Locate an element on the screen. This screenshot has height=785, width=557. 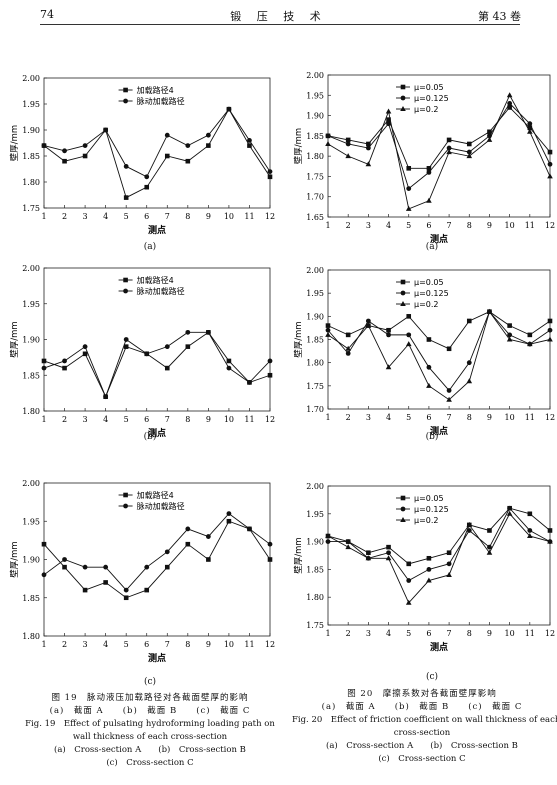
plot-frame is located at coordinates (439, 555).